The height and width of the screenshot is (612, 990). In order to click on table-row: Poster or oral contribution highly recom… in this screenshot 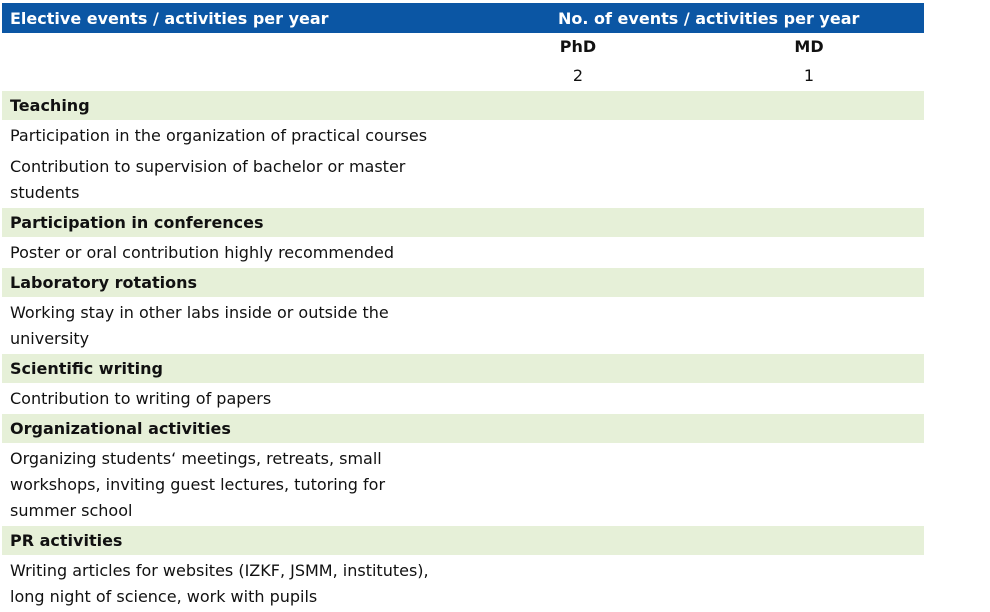, I will do `click(202, 252)`.